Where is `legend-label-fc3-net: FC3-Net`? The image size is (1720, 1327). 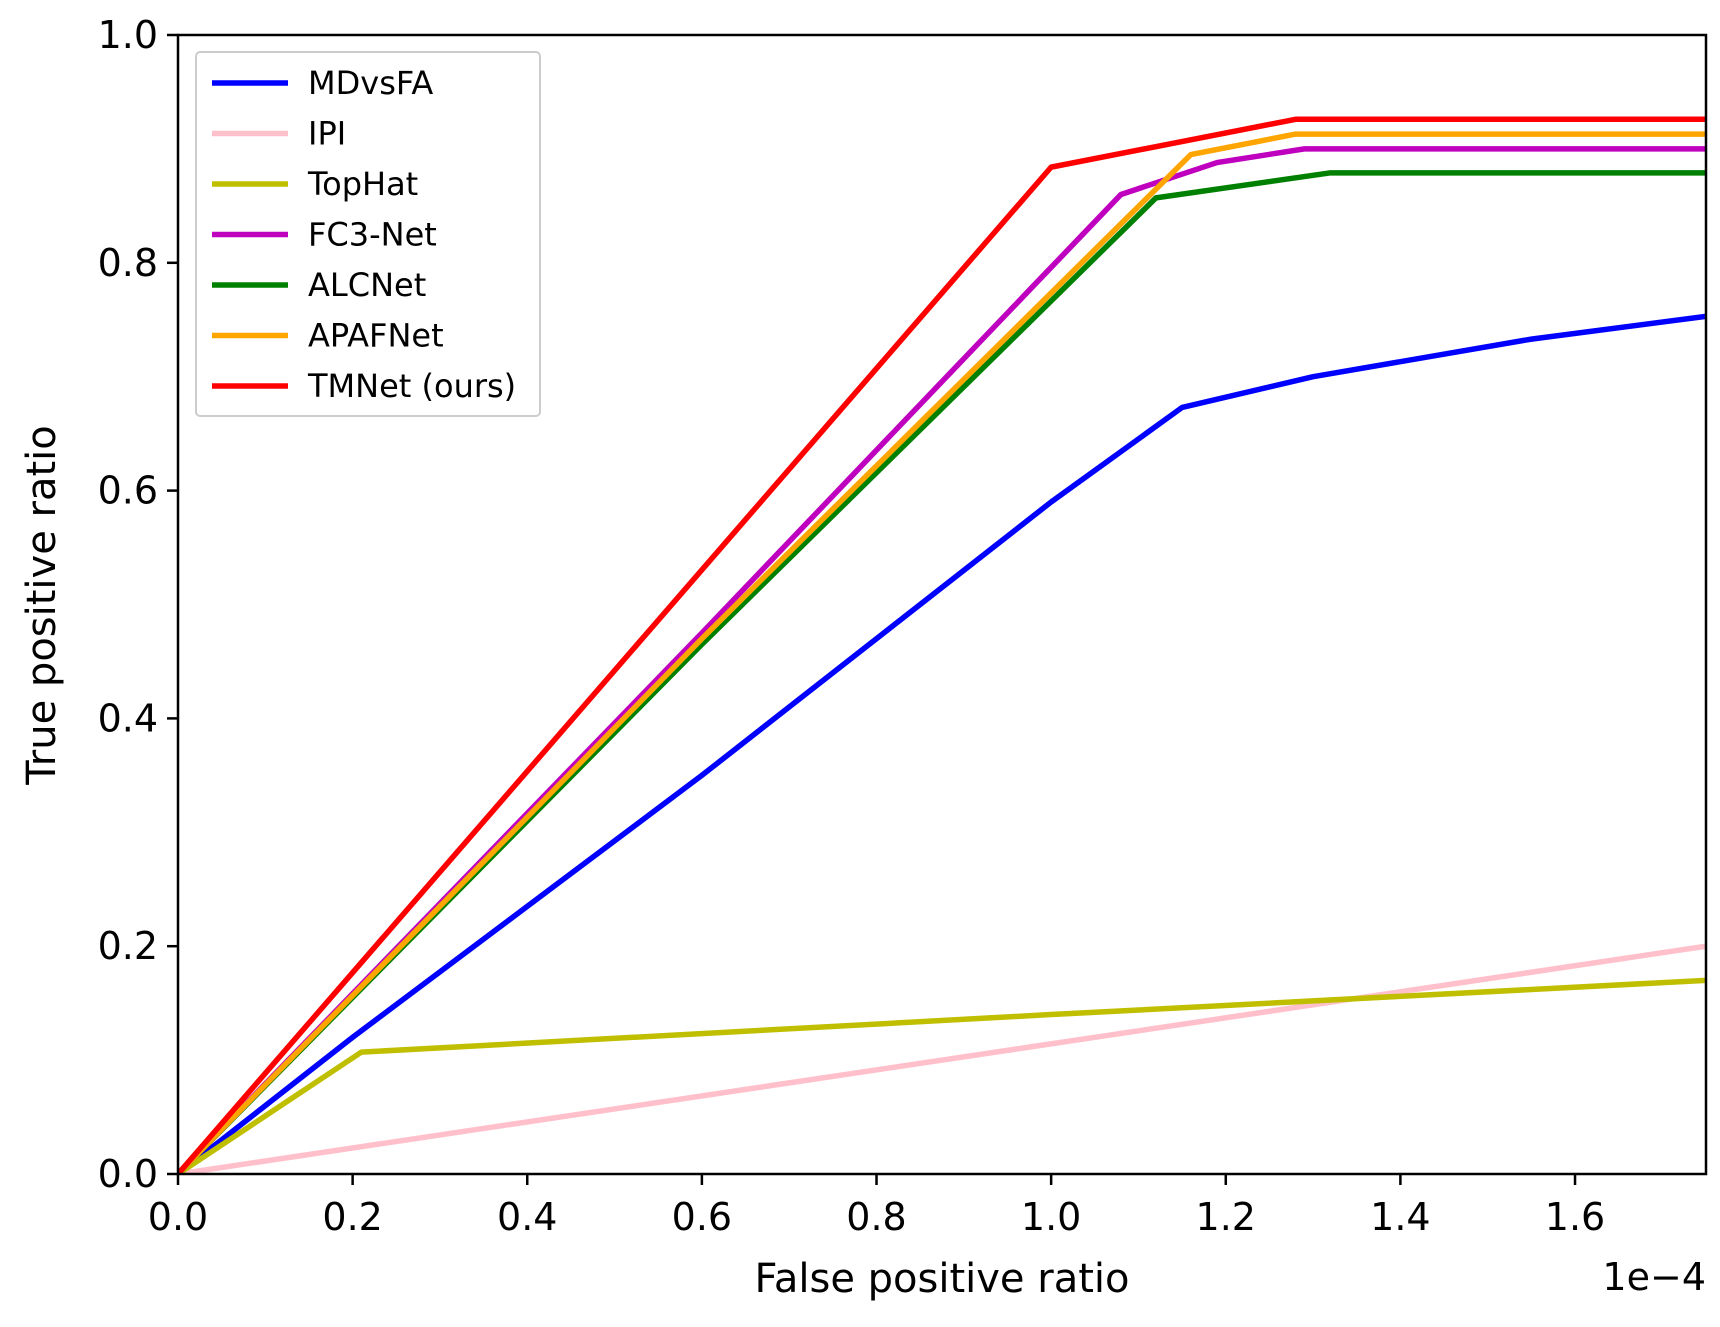
legend-label-fc3-net: FC3-Net is located at coordinates (372, 235).